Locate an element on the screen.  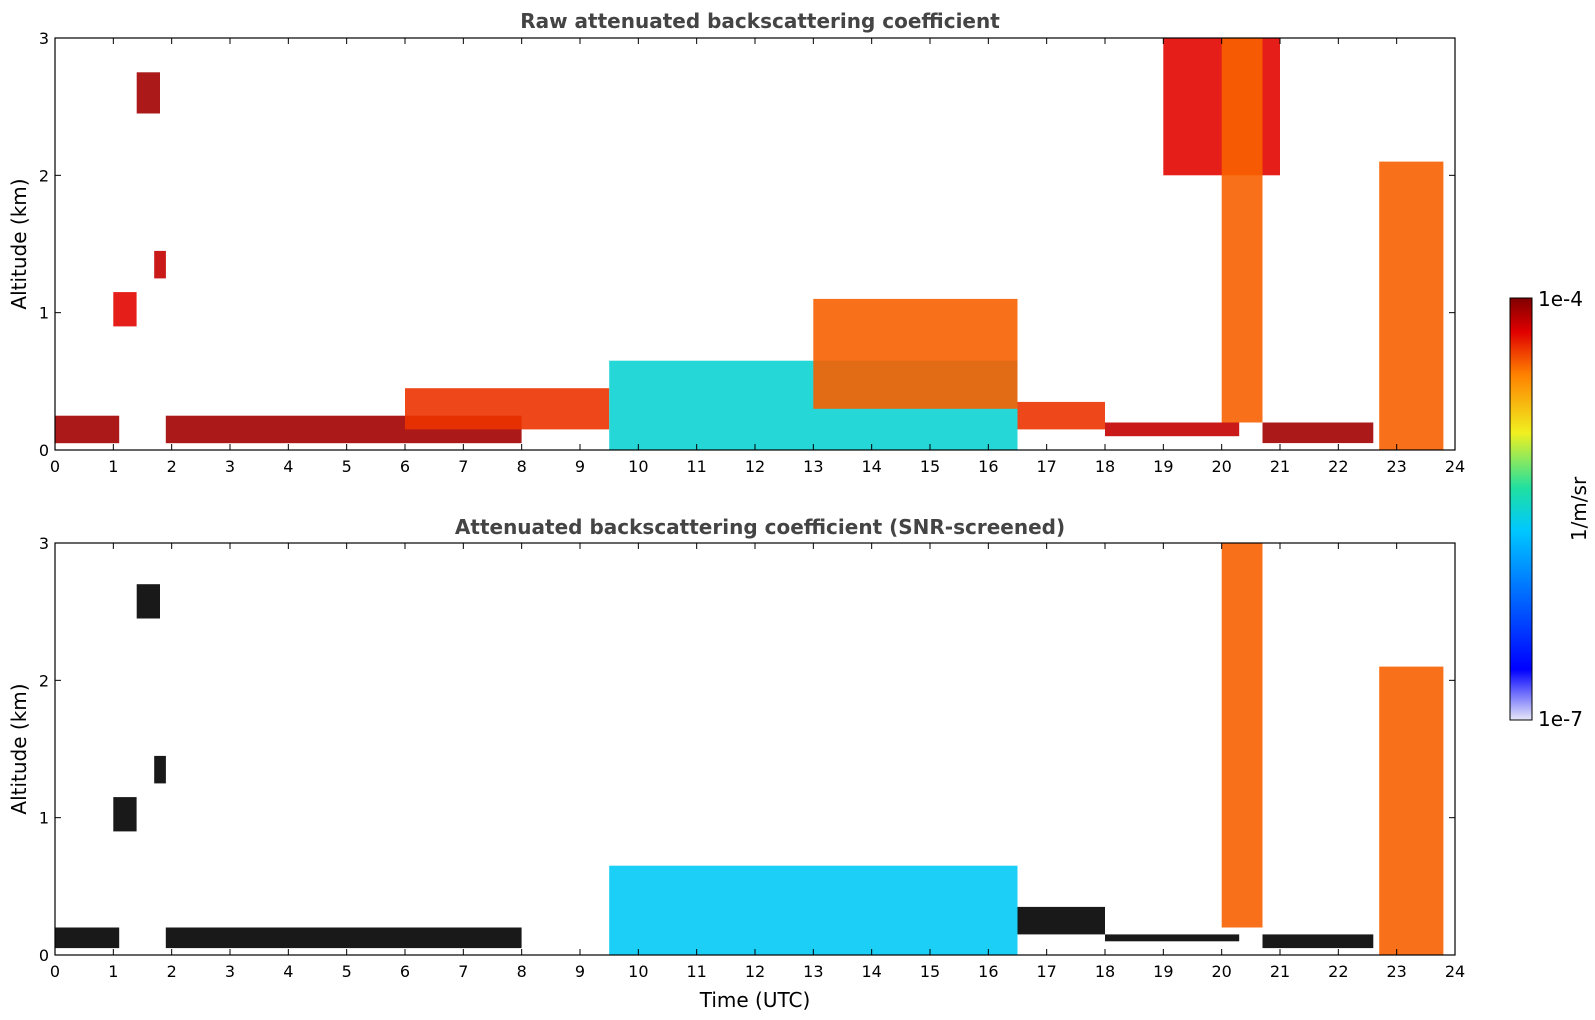
x-axis-label: Time (UTC) is located at coordinates (755, 1000).